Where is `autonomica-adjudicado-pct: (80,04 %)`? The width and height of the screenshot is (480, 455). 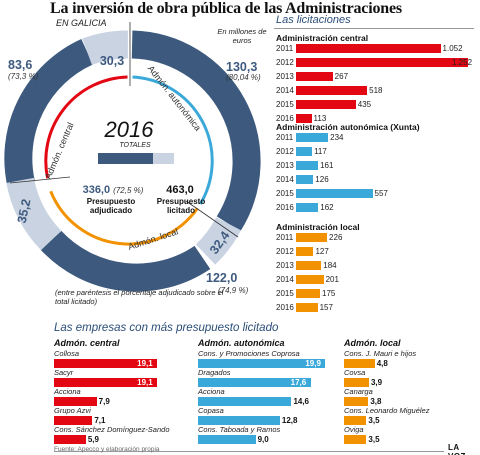
autonomica-adjudicado-pct: (80,04 %) is located at coordinates (243, 77).